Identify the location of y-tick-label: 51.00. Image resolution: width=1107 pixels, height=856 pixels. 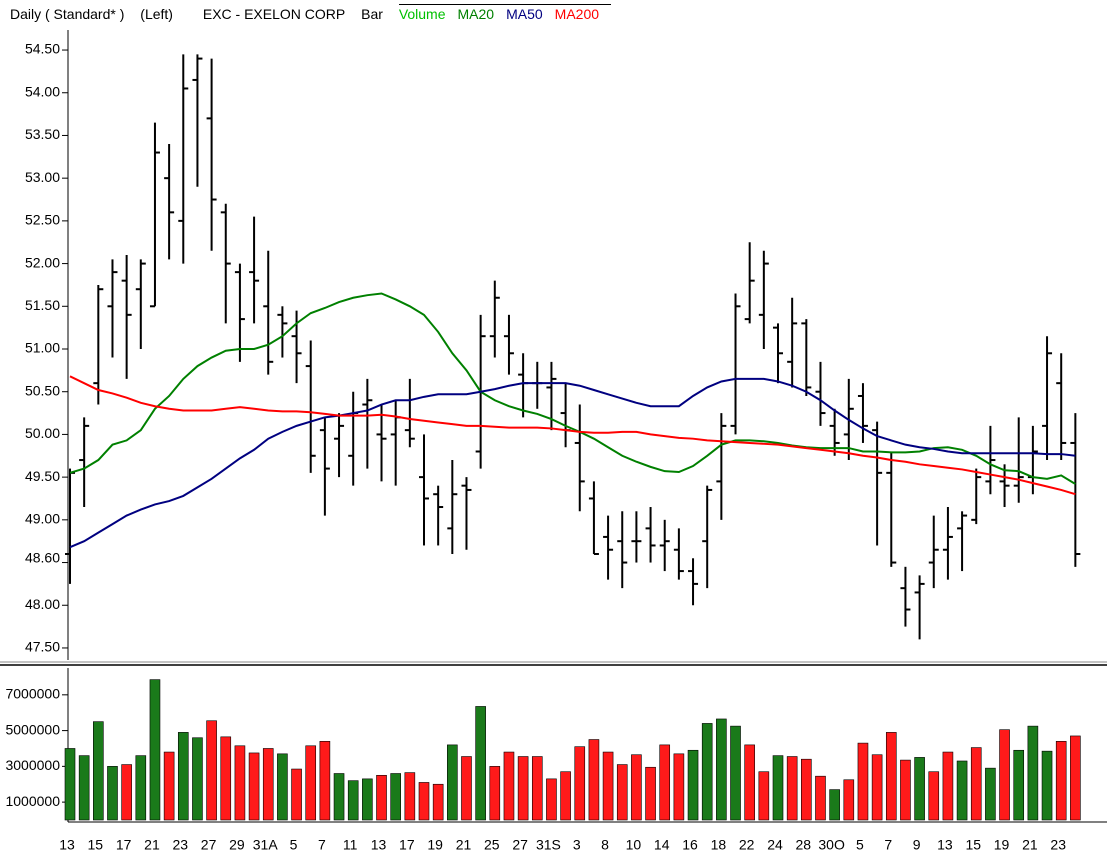
(42, 348).